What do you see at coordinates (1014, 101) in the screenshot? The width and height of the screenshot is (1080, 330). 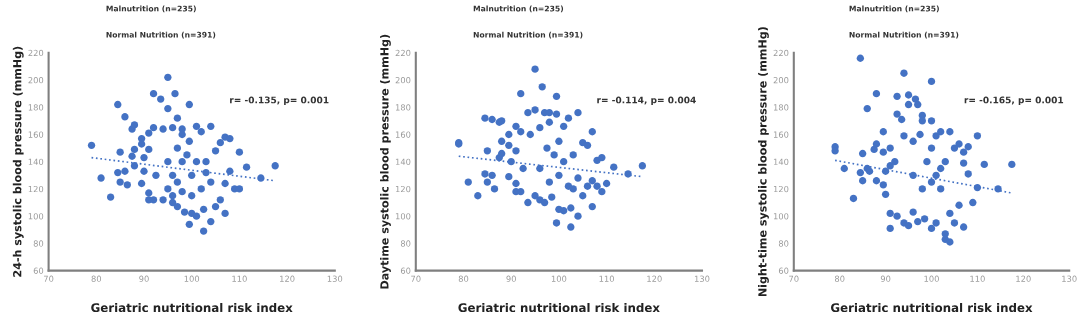 I see `annotation: r= -0.165, p= 0.001` at bounding box center [1014, 101].